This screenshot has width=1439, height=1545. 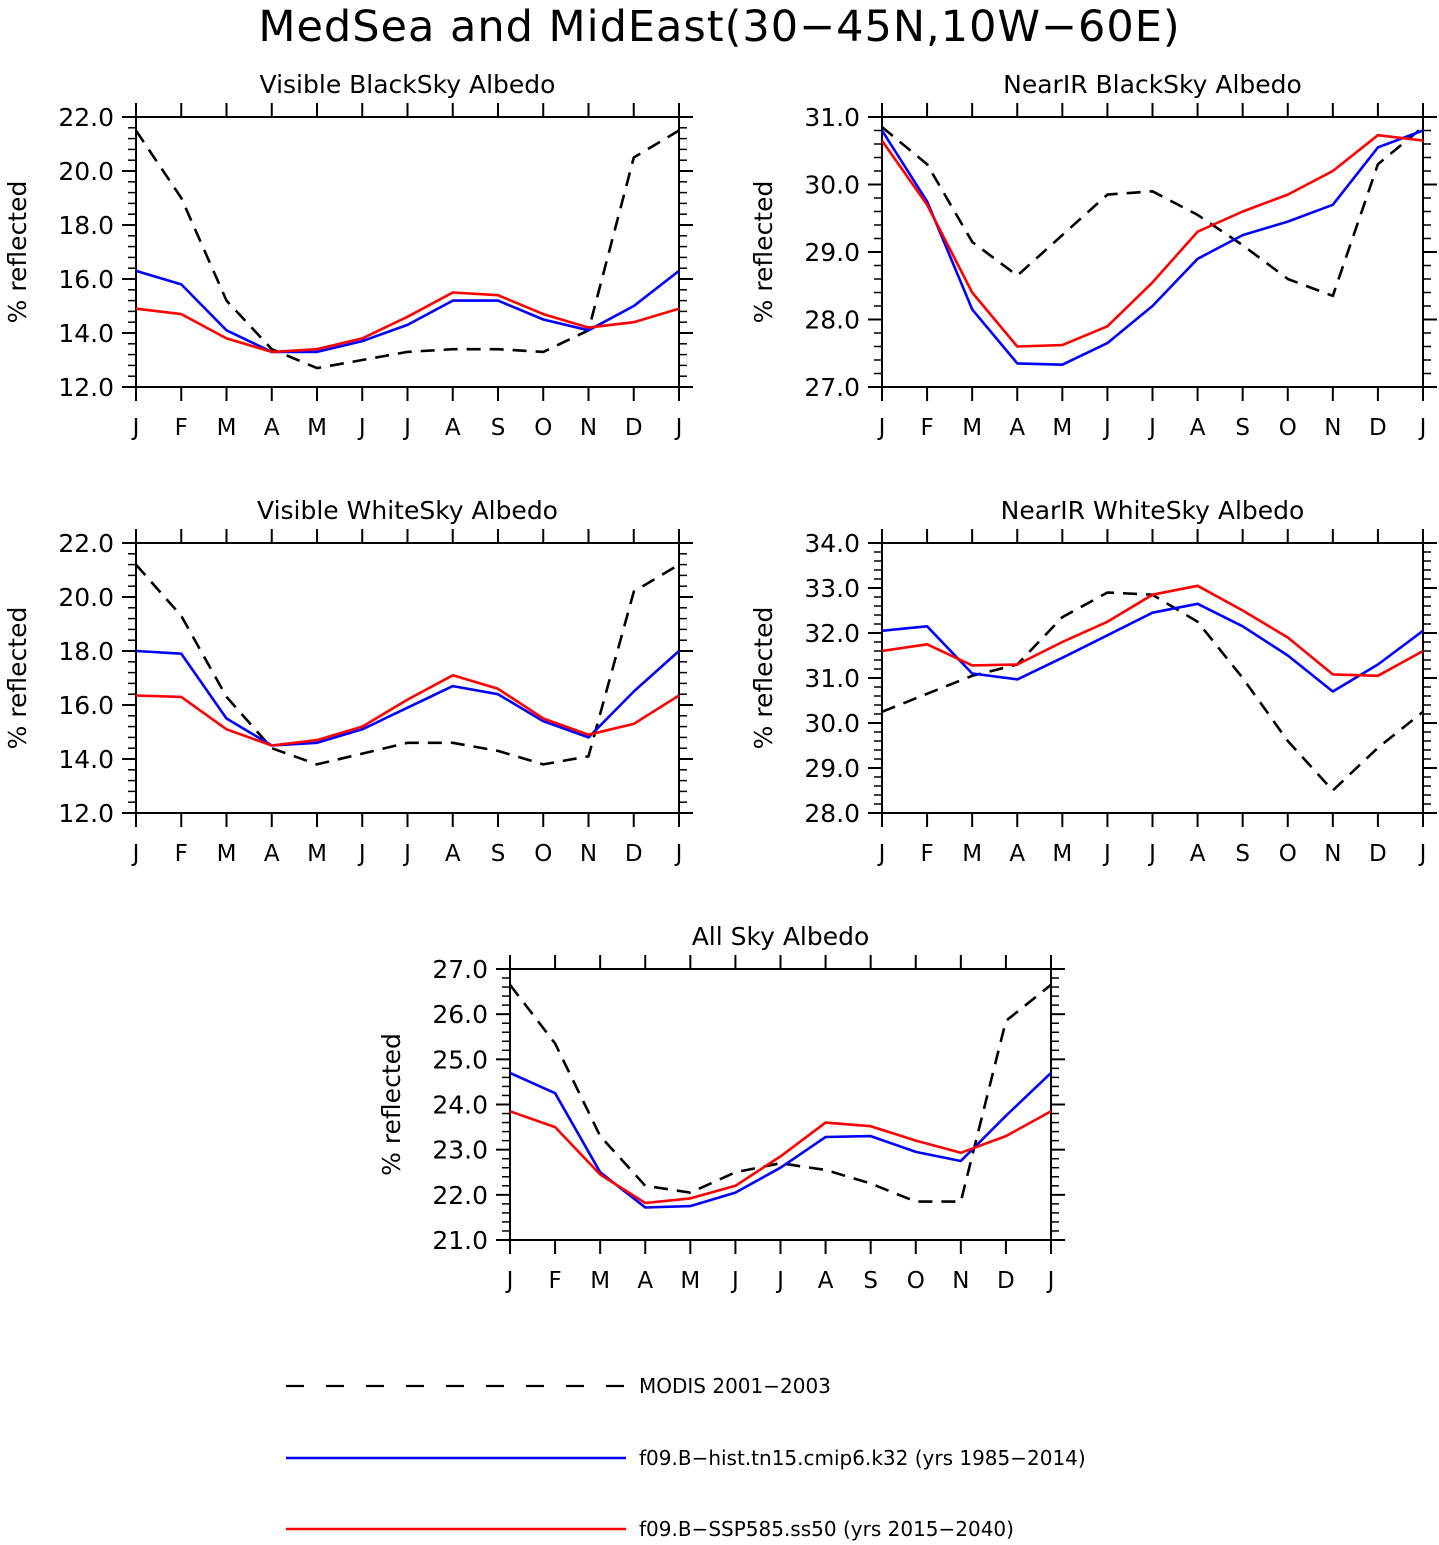 What do you see at coordinates (460, 1150) in the screenshot?
I see `y-tick-label: 23.0` at bounding box center [460, 1150].